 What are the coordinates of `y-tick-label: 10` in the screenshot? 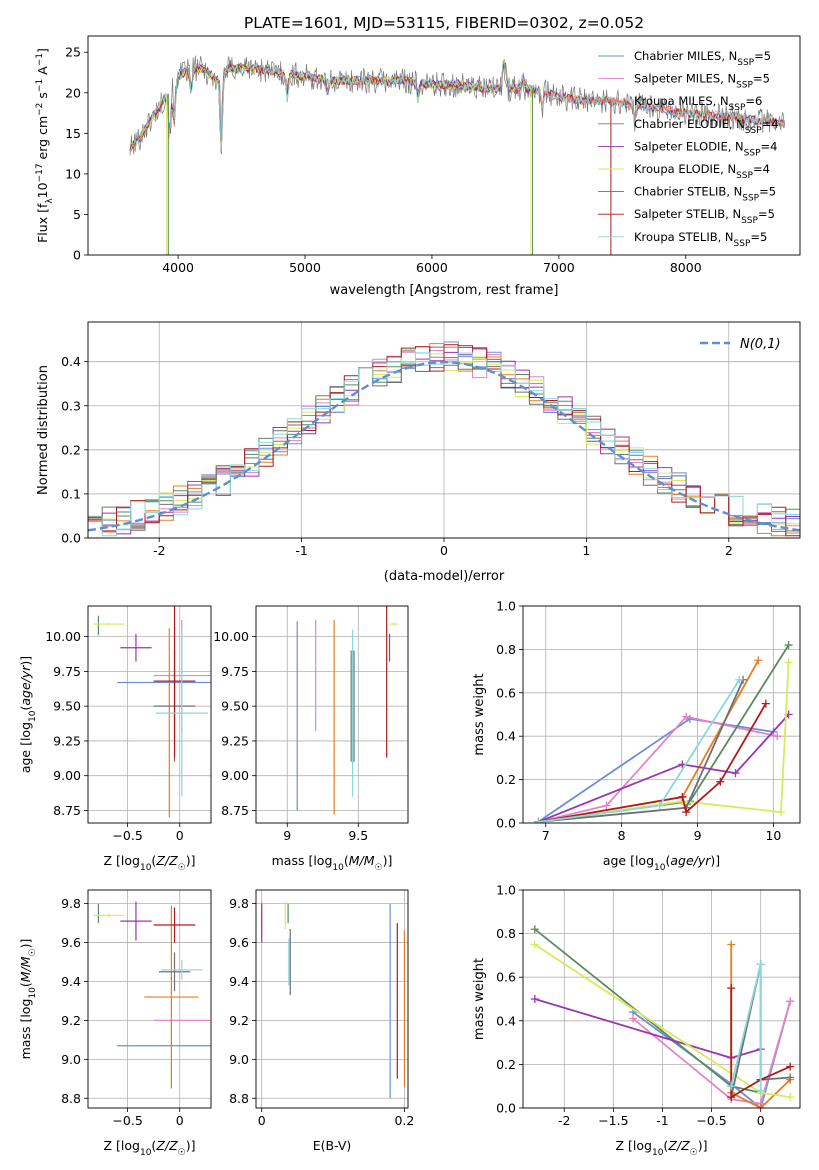 It's located at (73, 173).